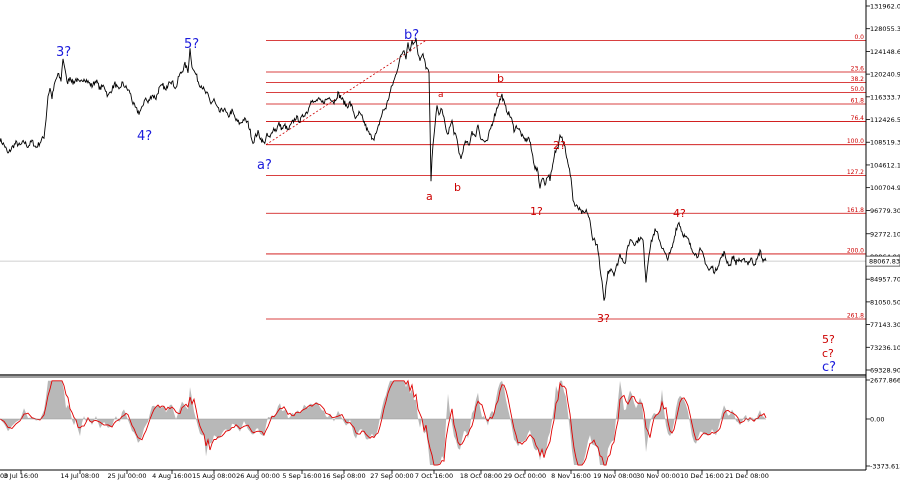  What do you see at coordinates (858, 79) in the screenshot?
I see `fib-level-label: 38.2` at bounding box center [858, 79].